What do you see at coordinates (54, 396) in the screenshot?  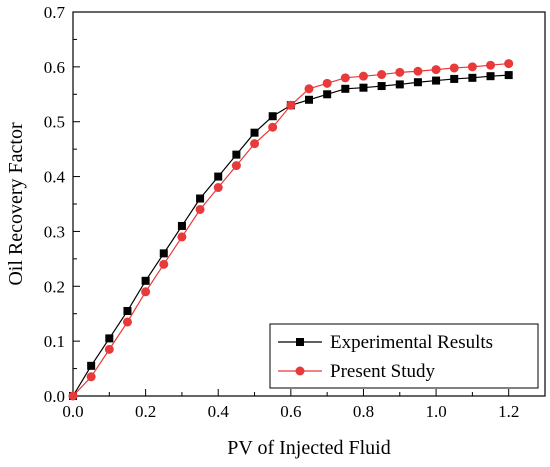 I see `y-tick-label: 0.0` at bounding box center [54, 396].